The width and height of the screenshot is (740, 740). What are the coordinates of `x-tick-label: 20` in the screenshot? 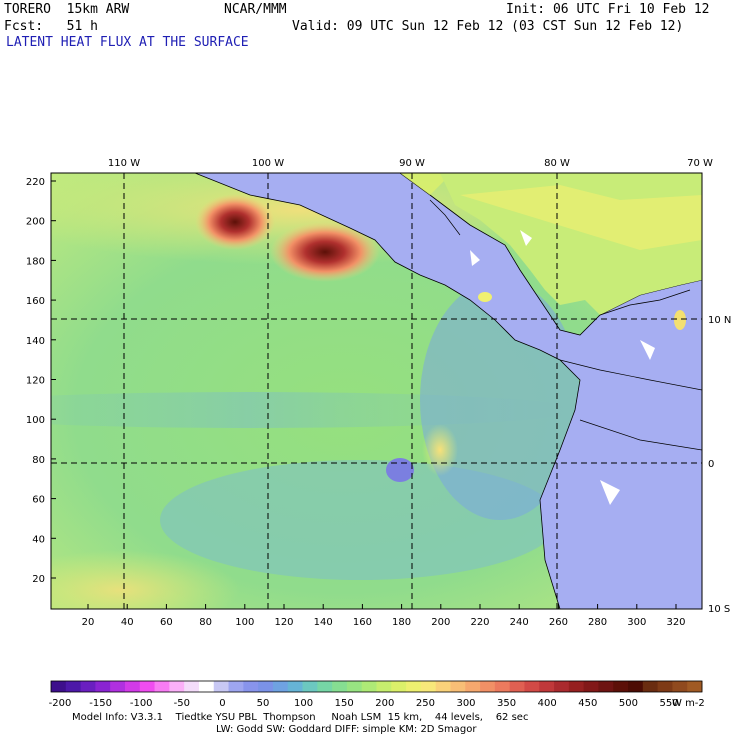 It's located at (88, 622).